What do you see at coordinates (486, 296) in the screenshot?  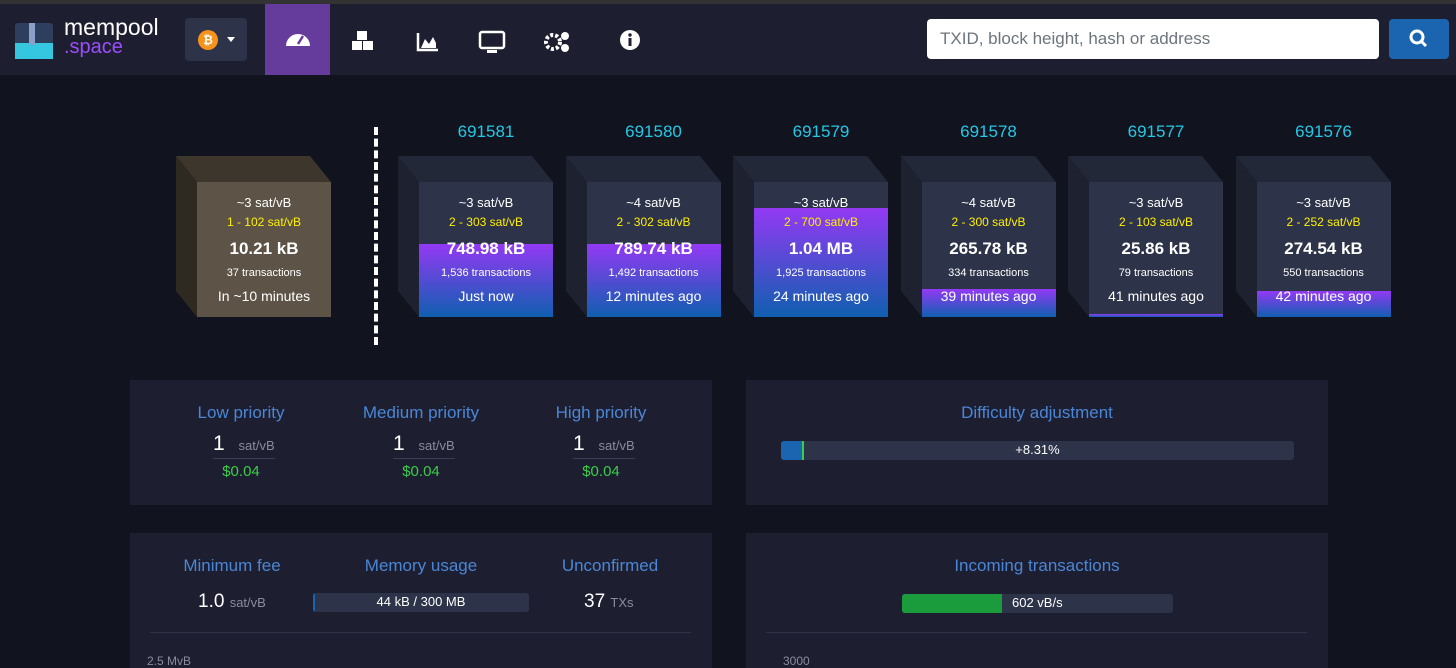 I see `block-time: Just now` at bounding box center [486, 296].